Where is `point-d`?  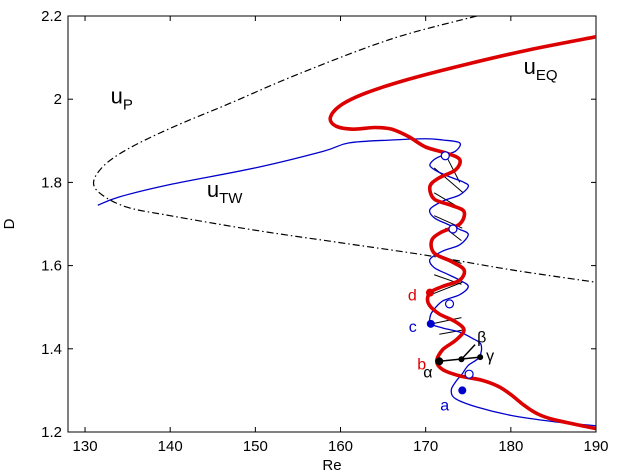 point-d is located at coordinates (429, 292).